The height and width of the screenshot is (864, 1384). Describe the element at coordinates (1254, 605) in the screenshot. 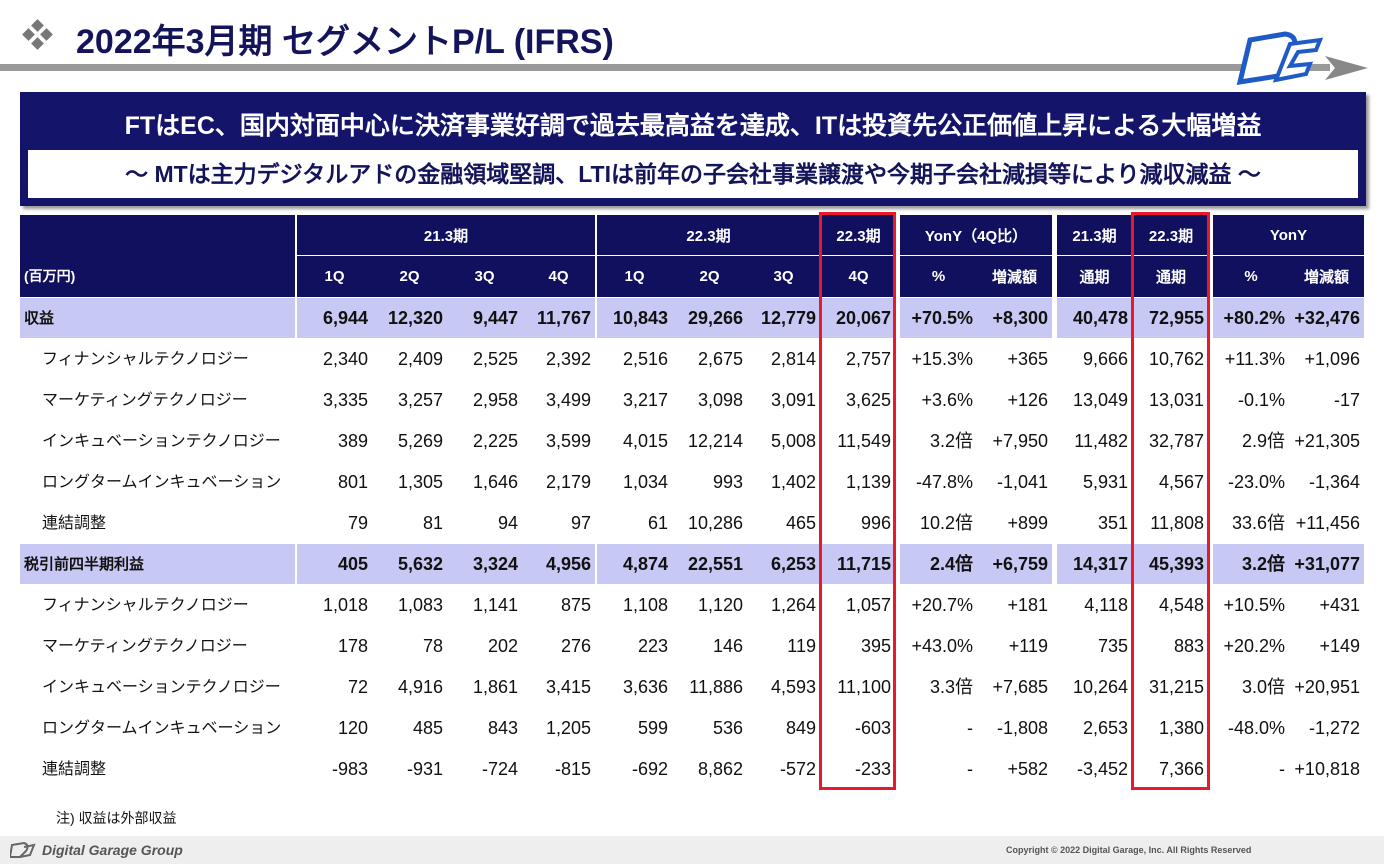

I see `cell: +10.5%` at that location.